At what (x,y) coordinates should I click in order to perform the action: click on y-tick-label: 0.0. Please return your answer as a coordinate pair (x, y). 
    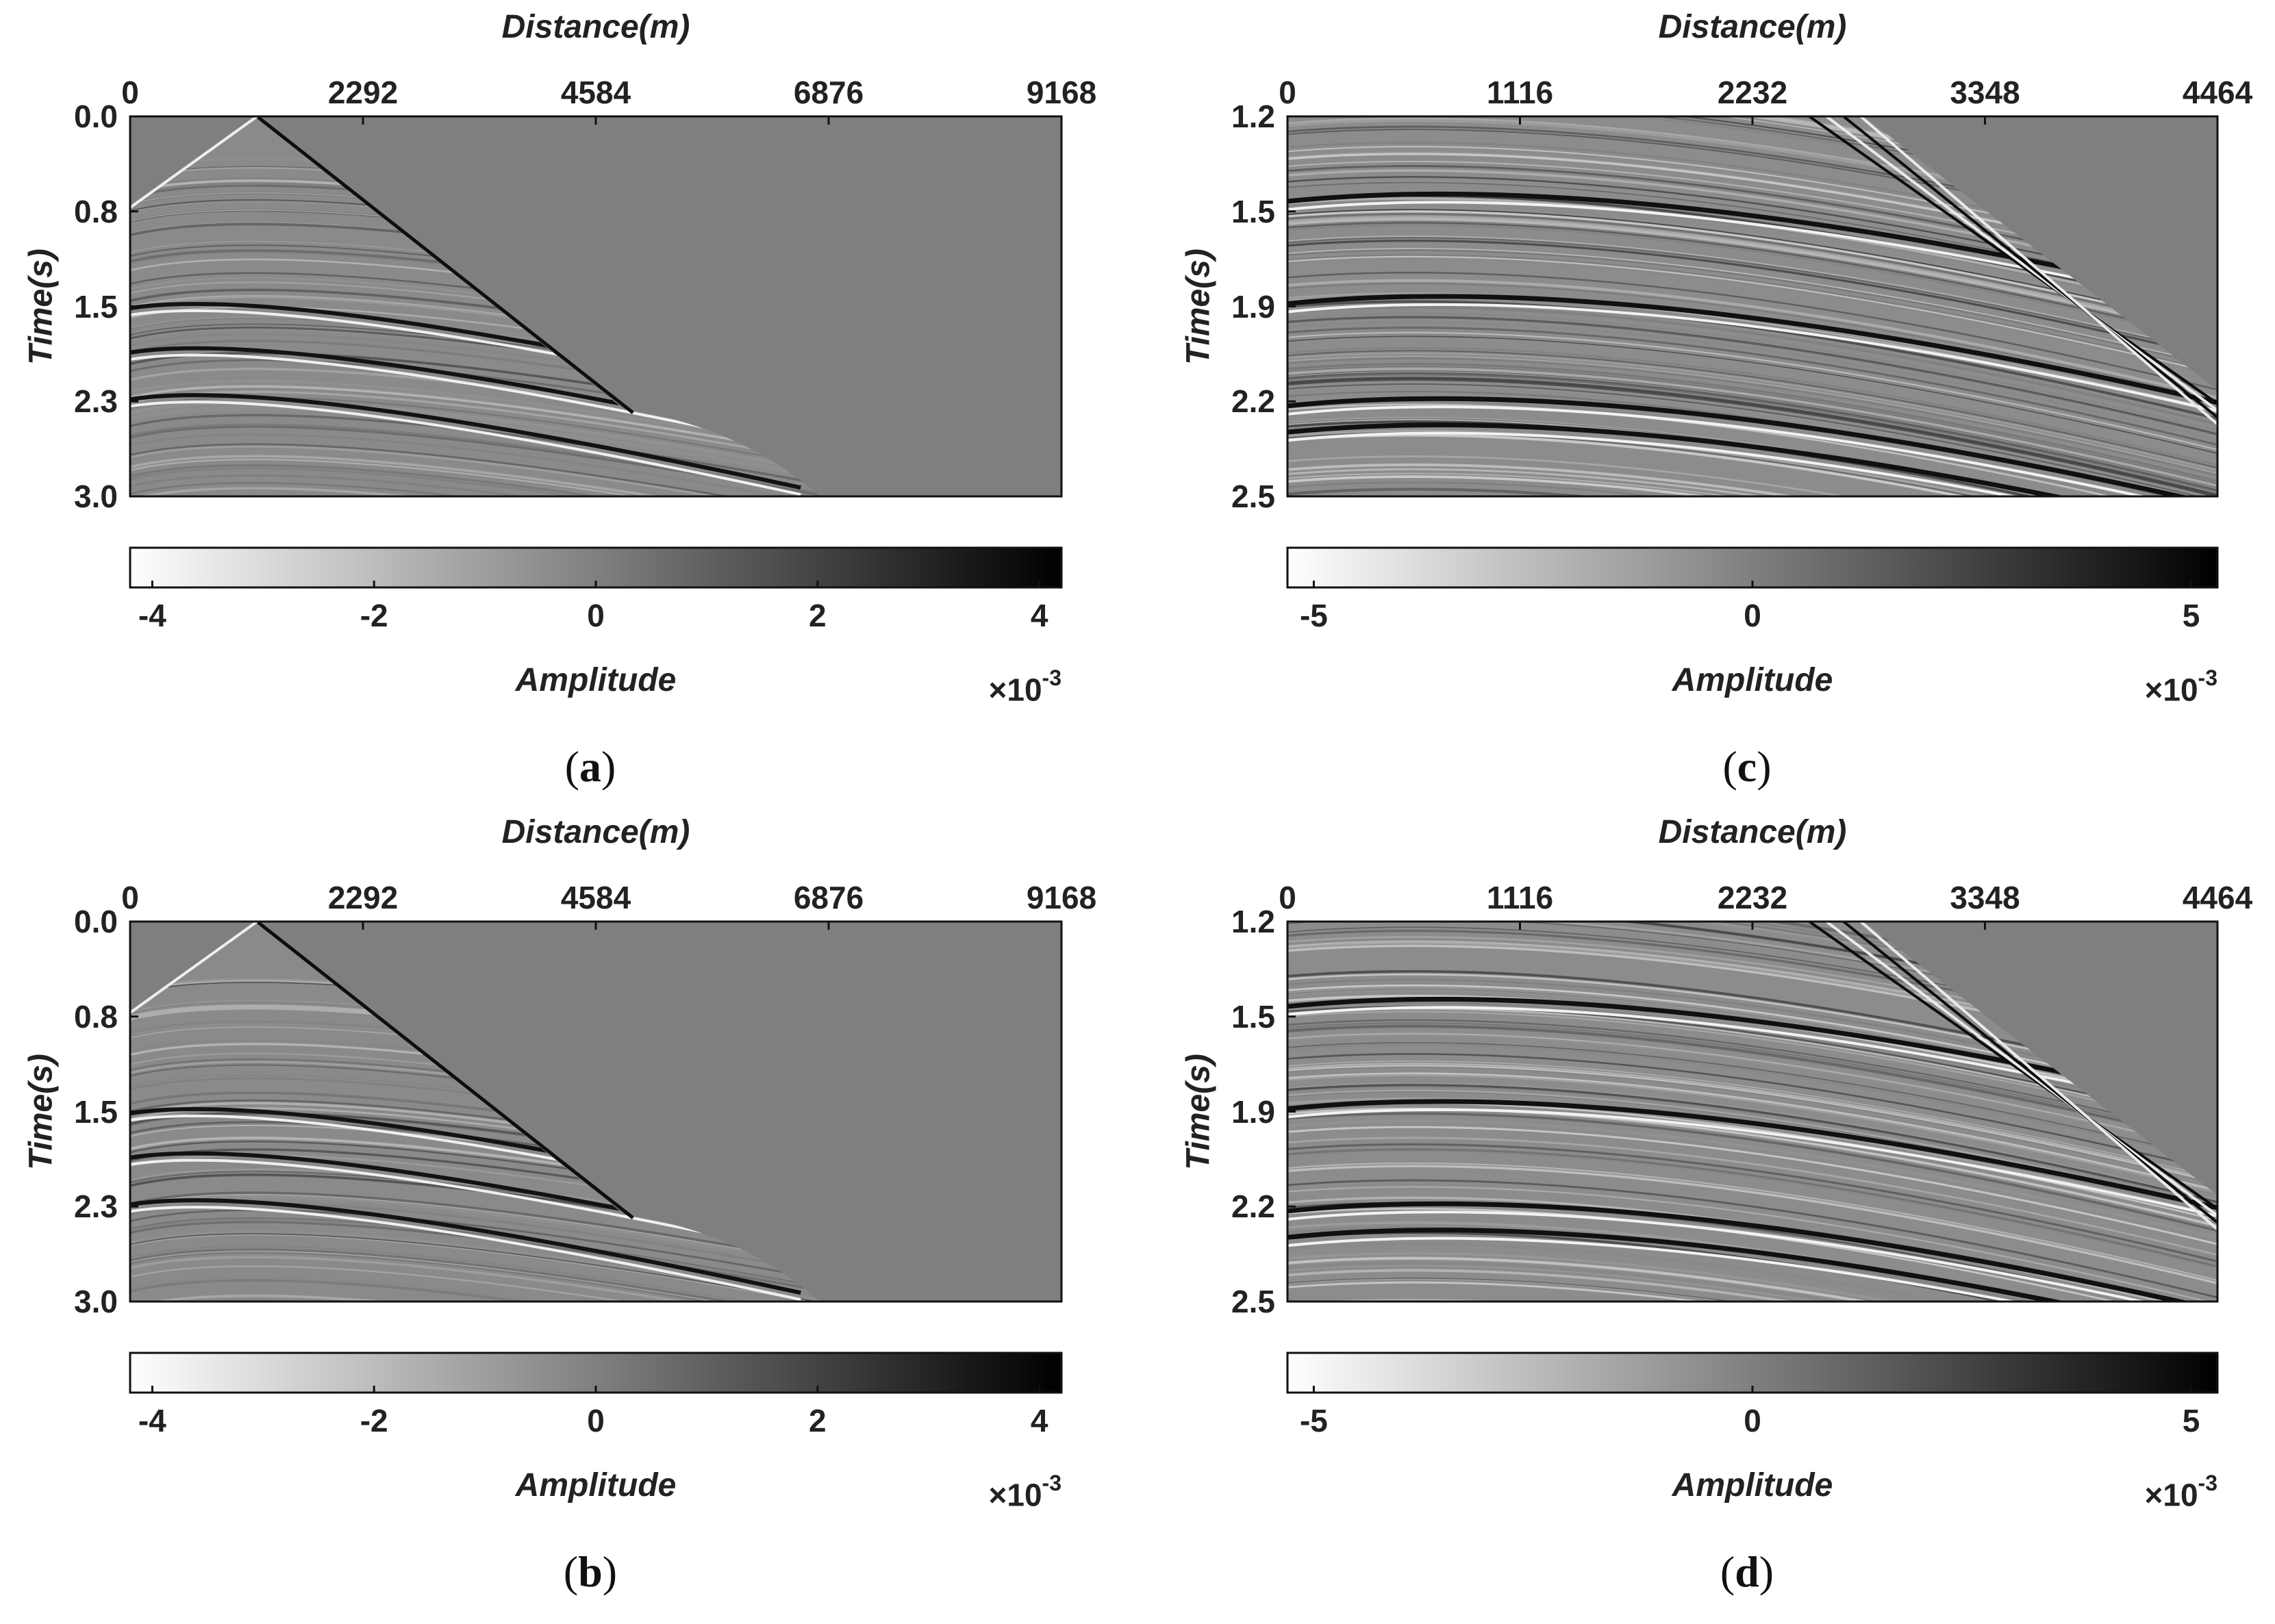
    Looking at the image, I should click on (96, 117).